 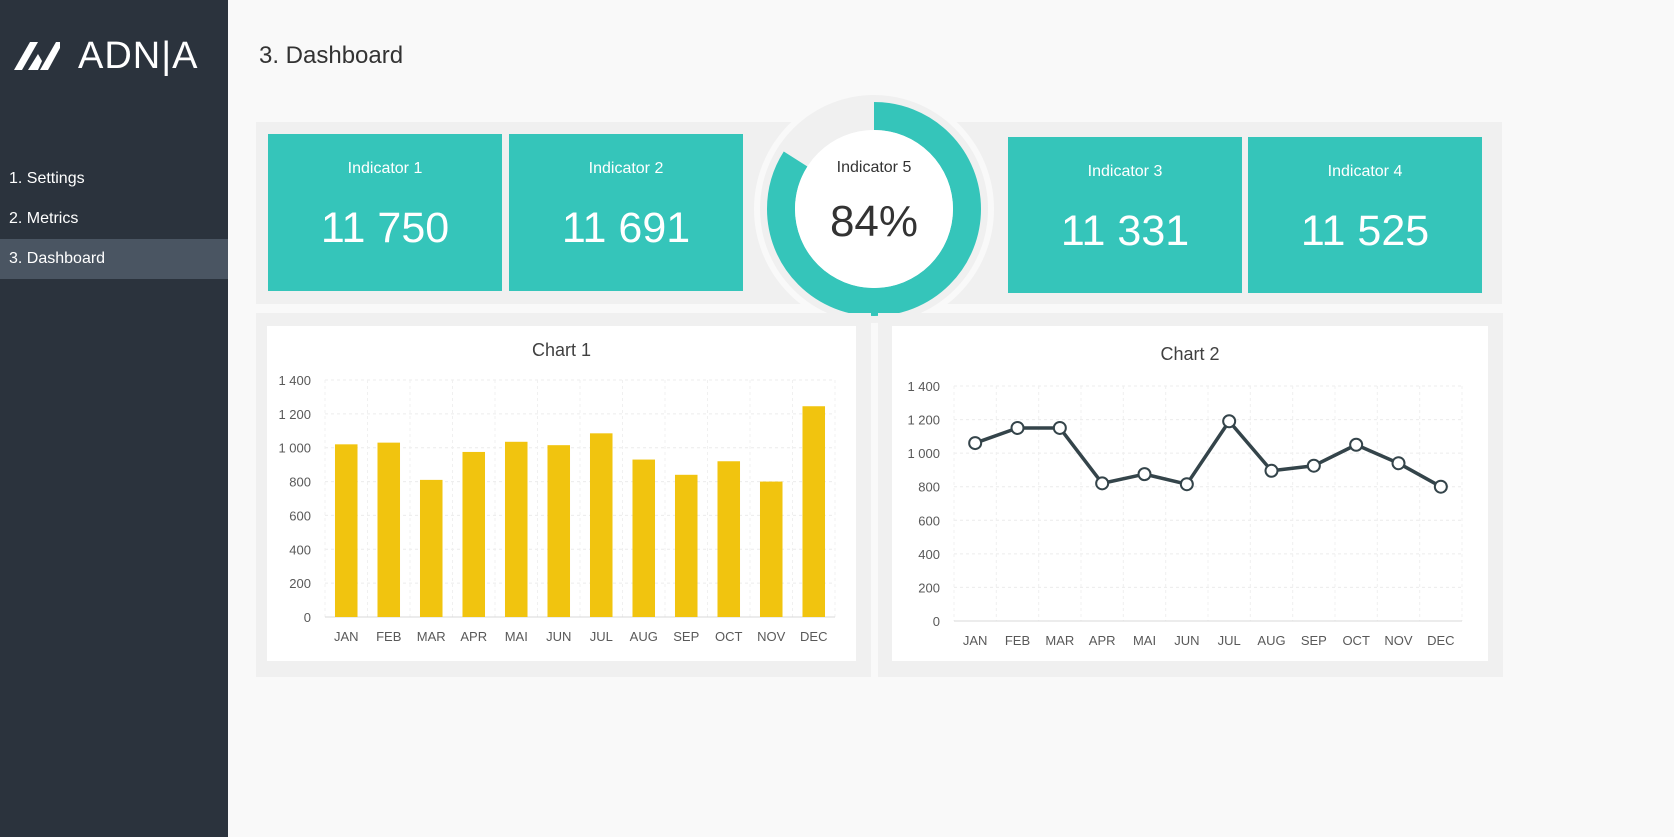 I want to click on donut-center, so click(x=874, y=209).